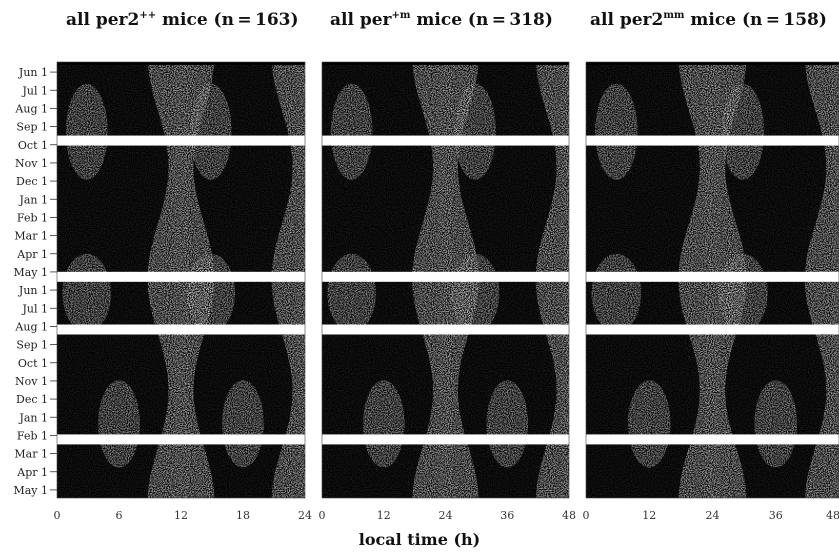  I want to click on x-tick-label: 18, so click(243, 515).